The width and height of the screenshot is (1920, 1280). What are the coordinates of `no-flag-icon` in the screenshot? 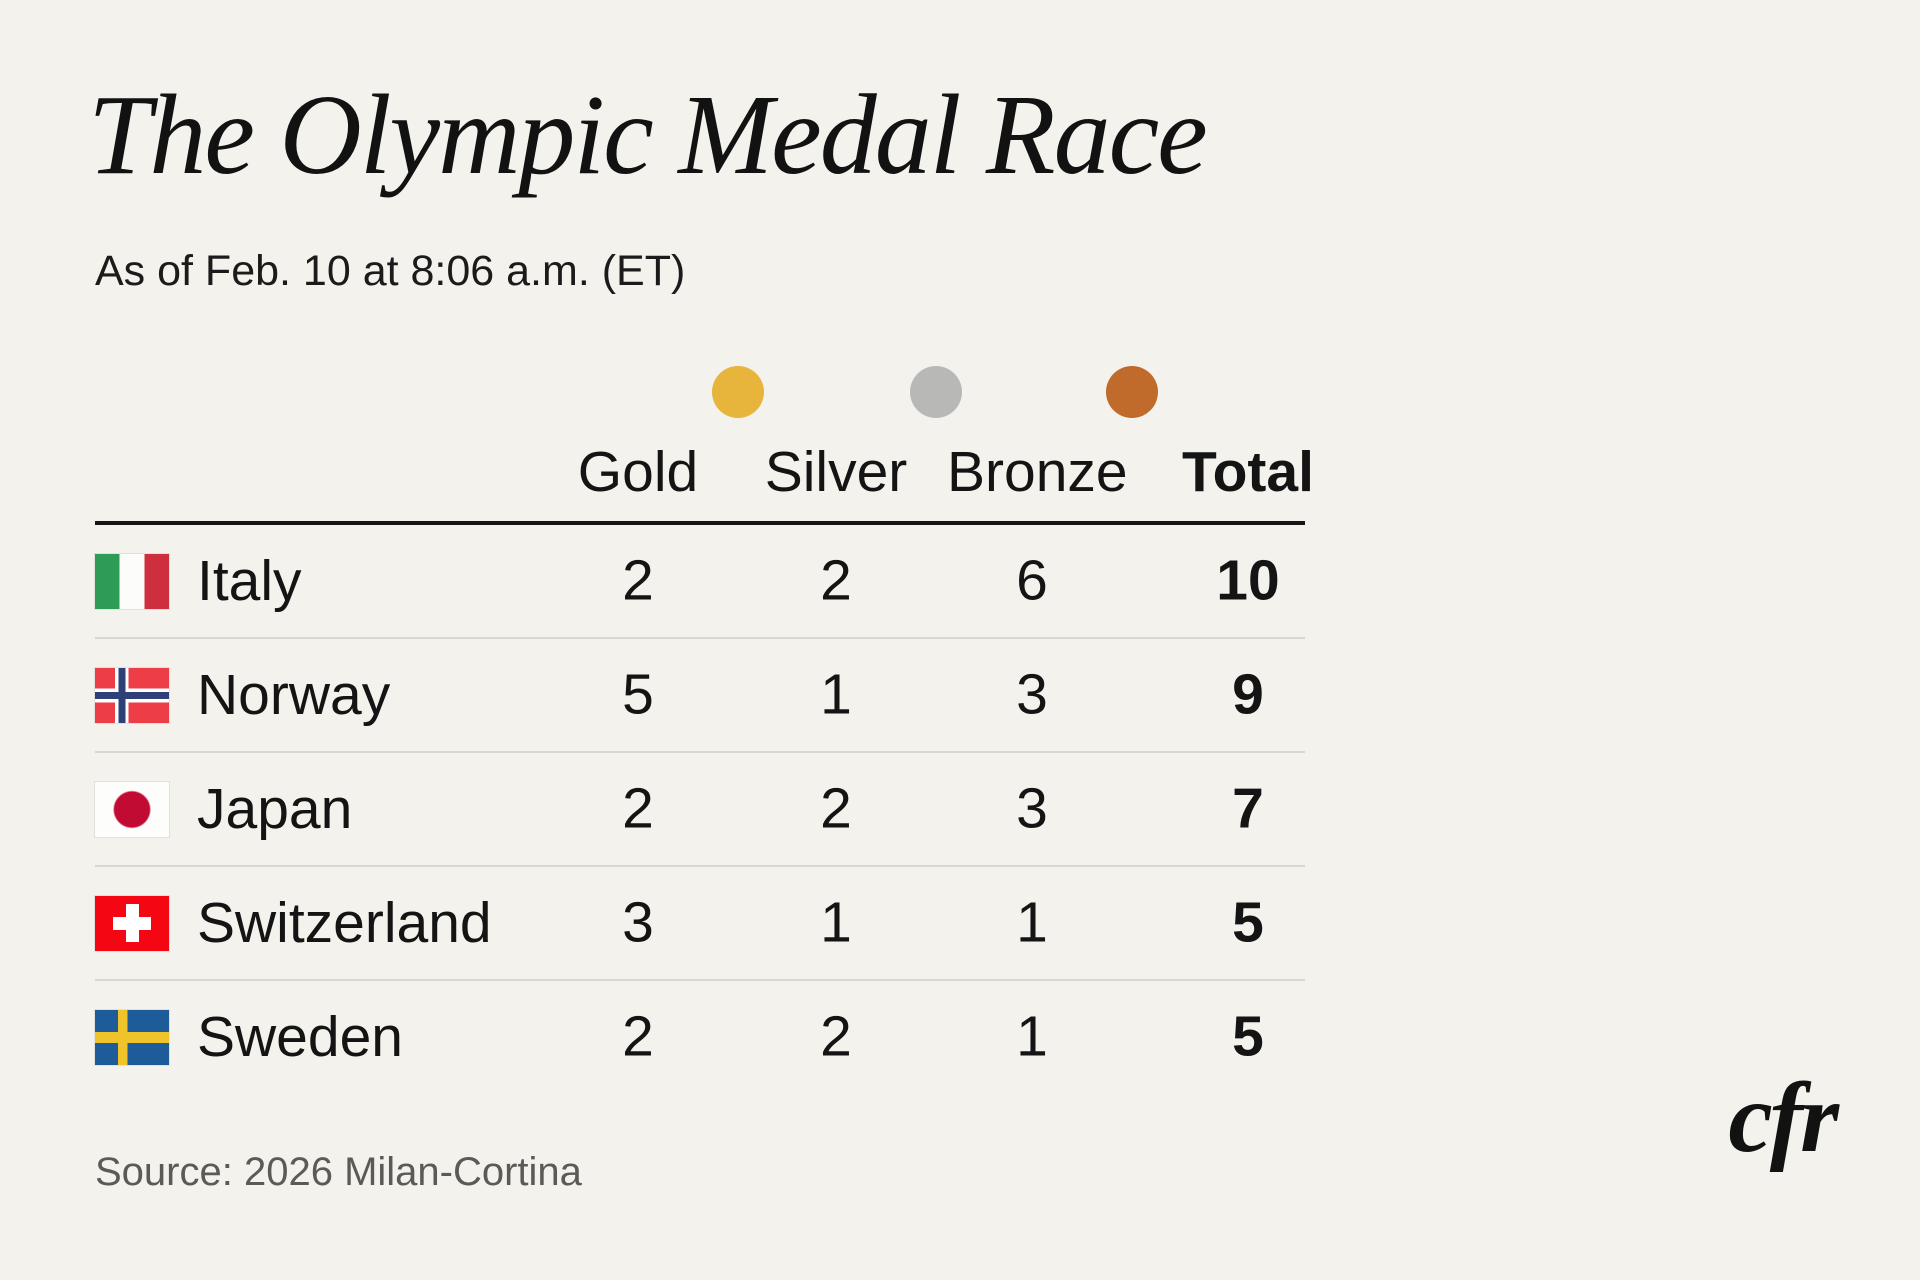 It's located at (132, 695).